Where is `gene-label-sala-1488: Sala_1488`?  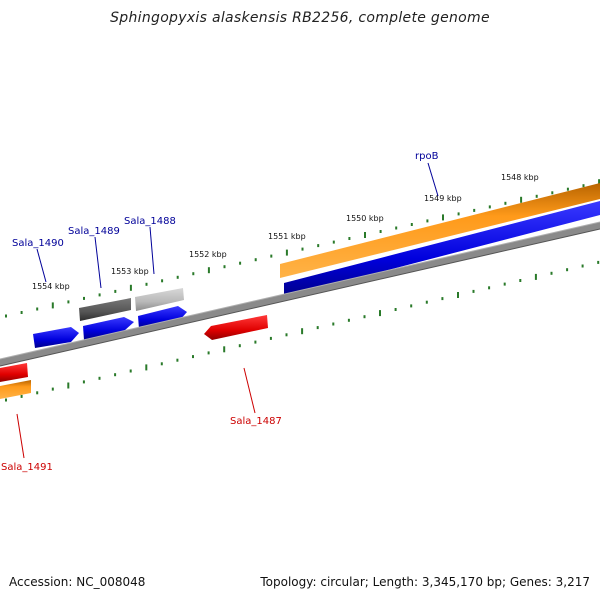
gene-label-sala-1488: Sala_1488 is located at coordinates (150, 221).